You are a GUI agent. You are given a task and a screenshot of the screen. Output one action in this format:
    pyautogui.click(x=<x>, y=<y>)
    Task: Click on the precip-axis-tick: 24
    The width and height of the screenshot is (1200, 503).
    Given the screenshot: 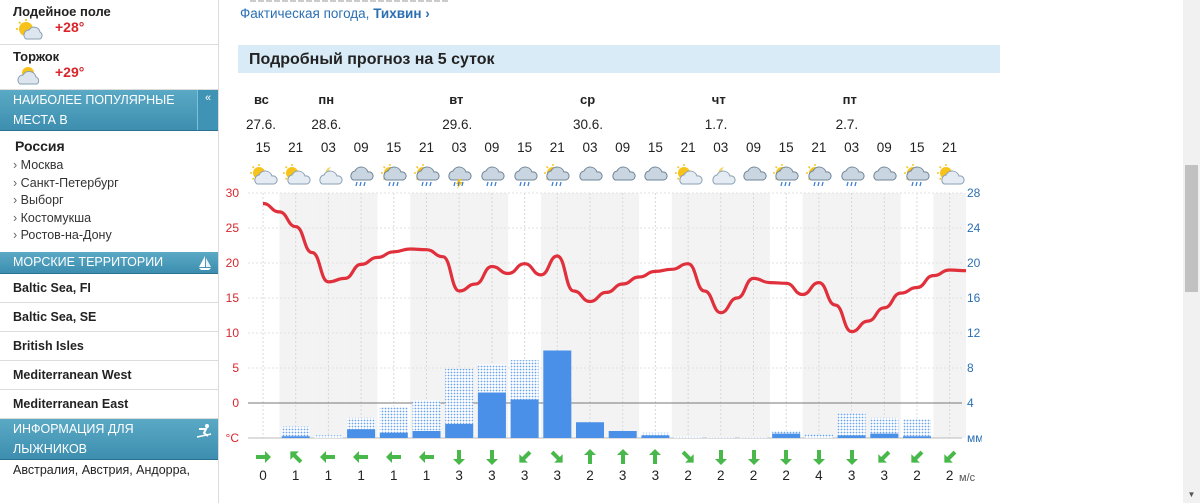 What is the action you would take?
    pyautogui.click(x=974, y=228)
    